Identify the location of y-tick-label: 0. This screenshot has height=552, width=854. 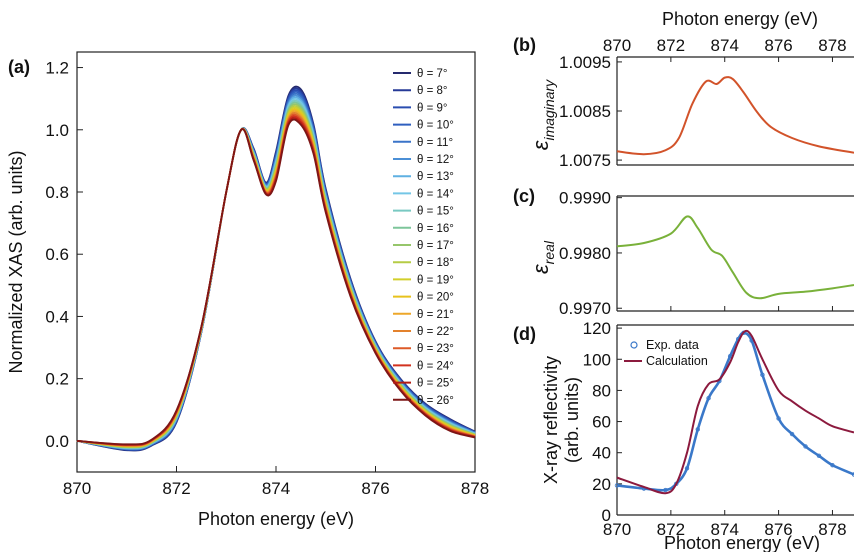
(606, 515).